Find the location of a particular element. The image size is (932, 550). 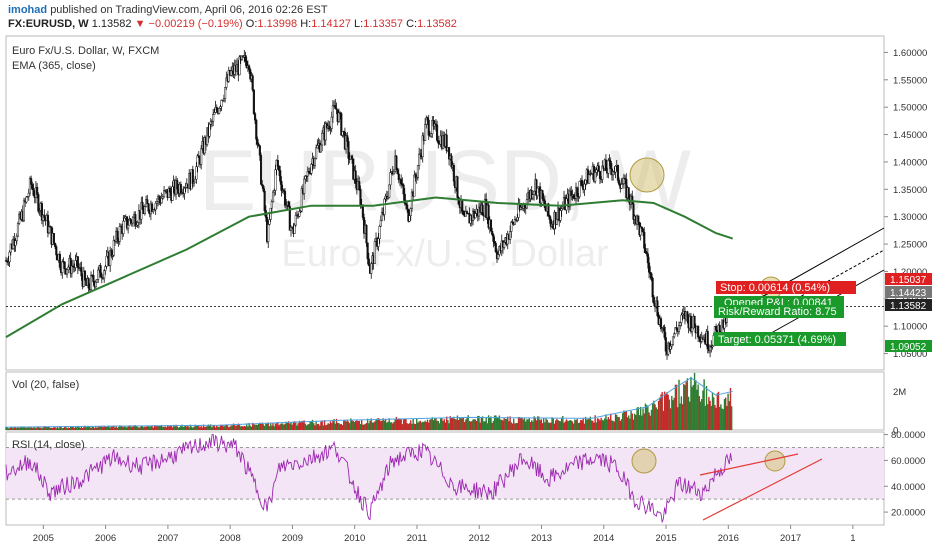

stop-box is located at coordinates (786, 287).